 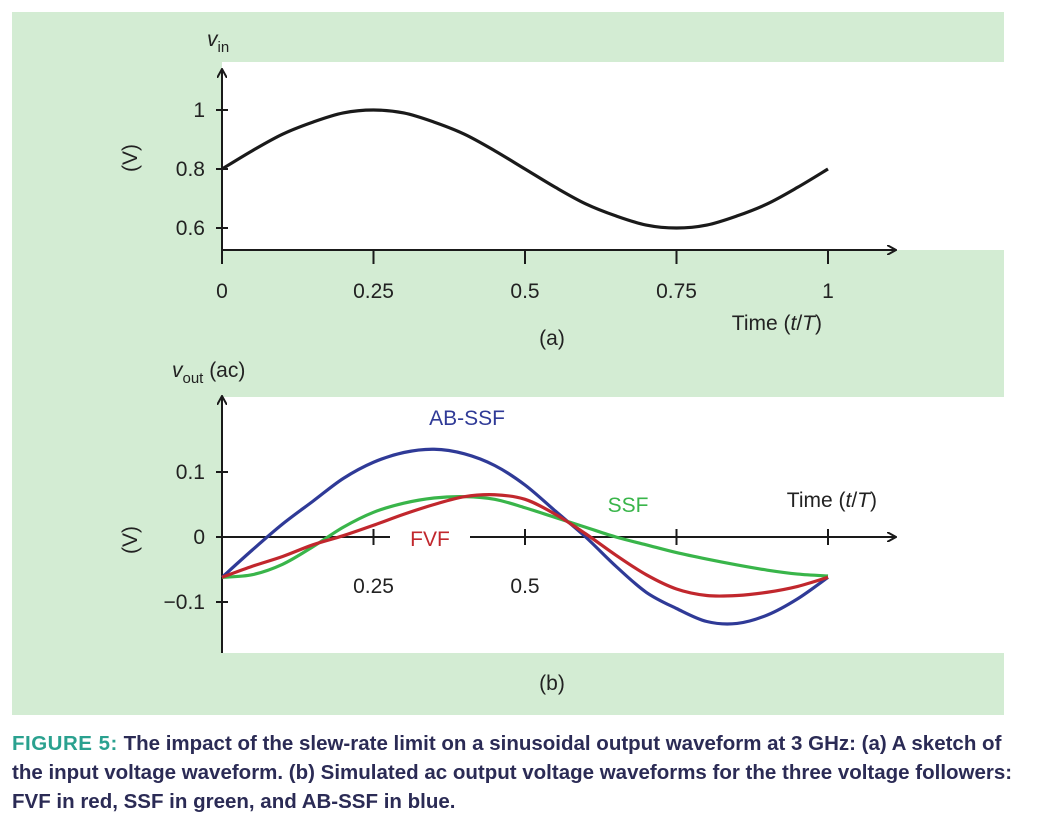 I want to click on y-axis-subscript: out, so click(x=194, y=378).